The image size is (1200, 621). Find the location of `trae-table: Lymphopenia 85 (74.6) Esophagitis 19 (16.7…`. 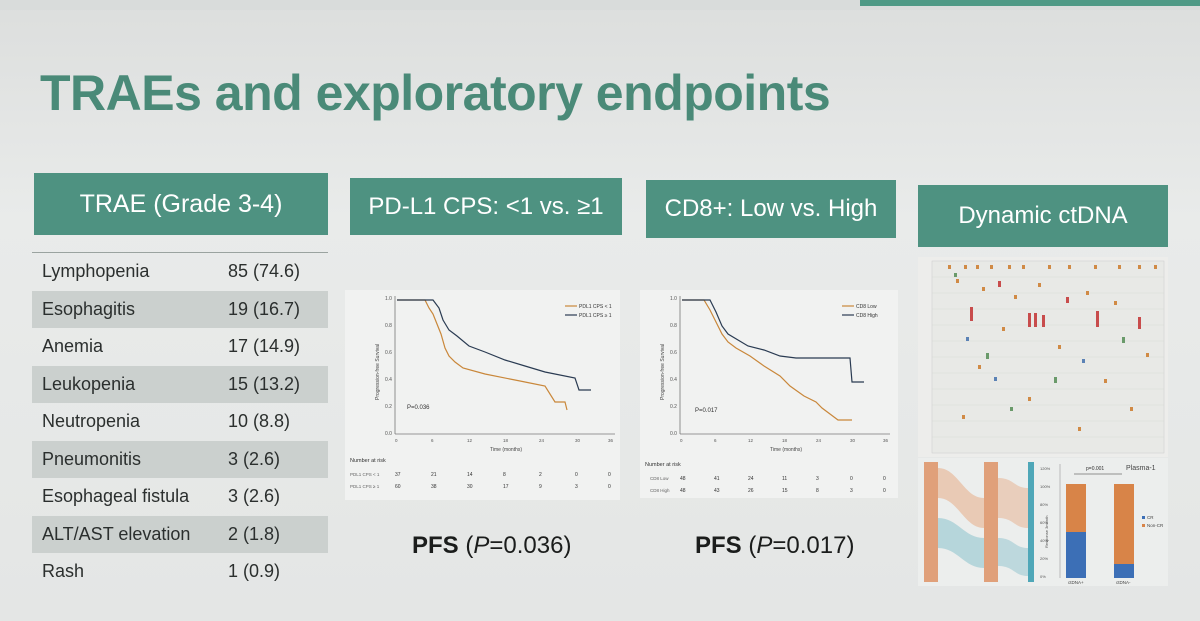

trae-table: Lymphopenia 85 (74.6) Esophagitis 19 (16.7… is located at coordinates (180, 421).